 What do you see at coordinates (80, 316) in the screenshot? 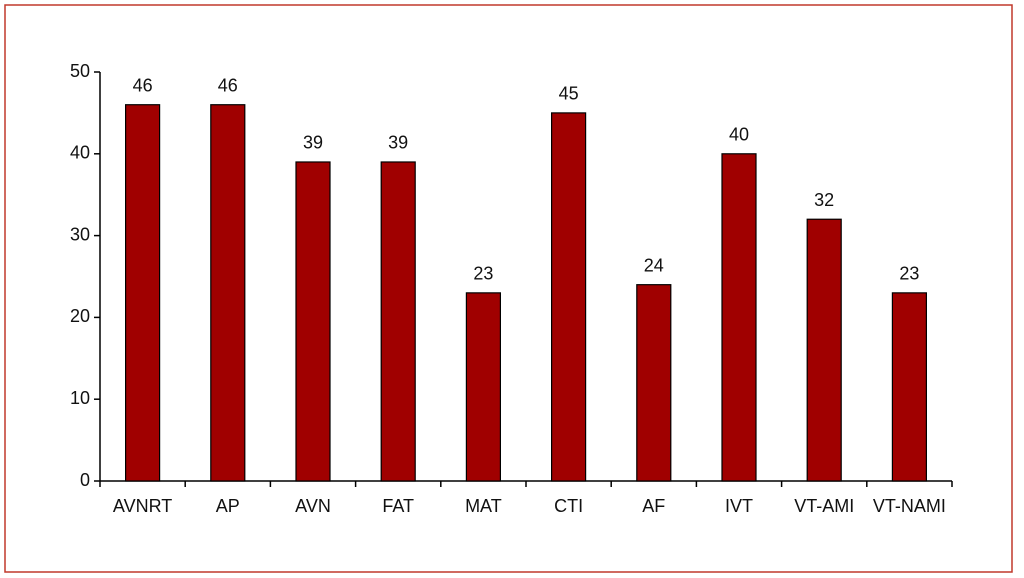
I see `y-tick-label: 20` at bounding box center [80, 316].